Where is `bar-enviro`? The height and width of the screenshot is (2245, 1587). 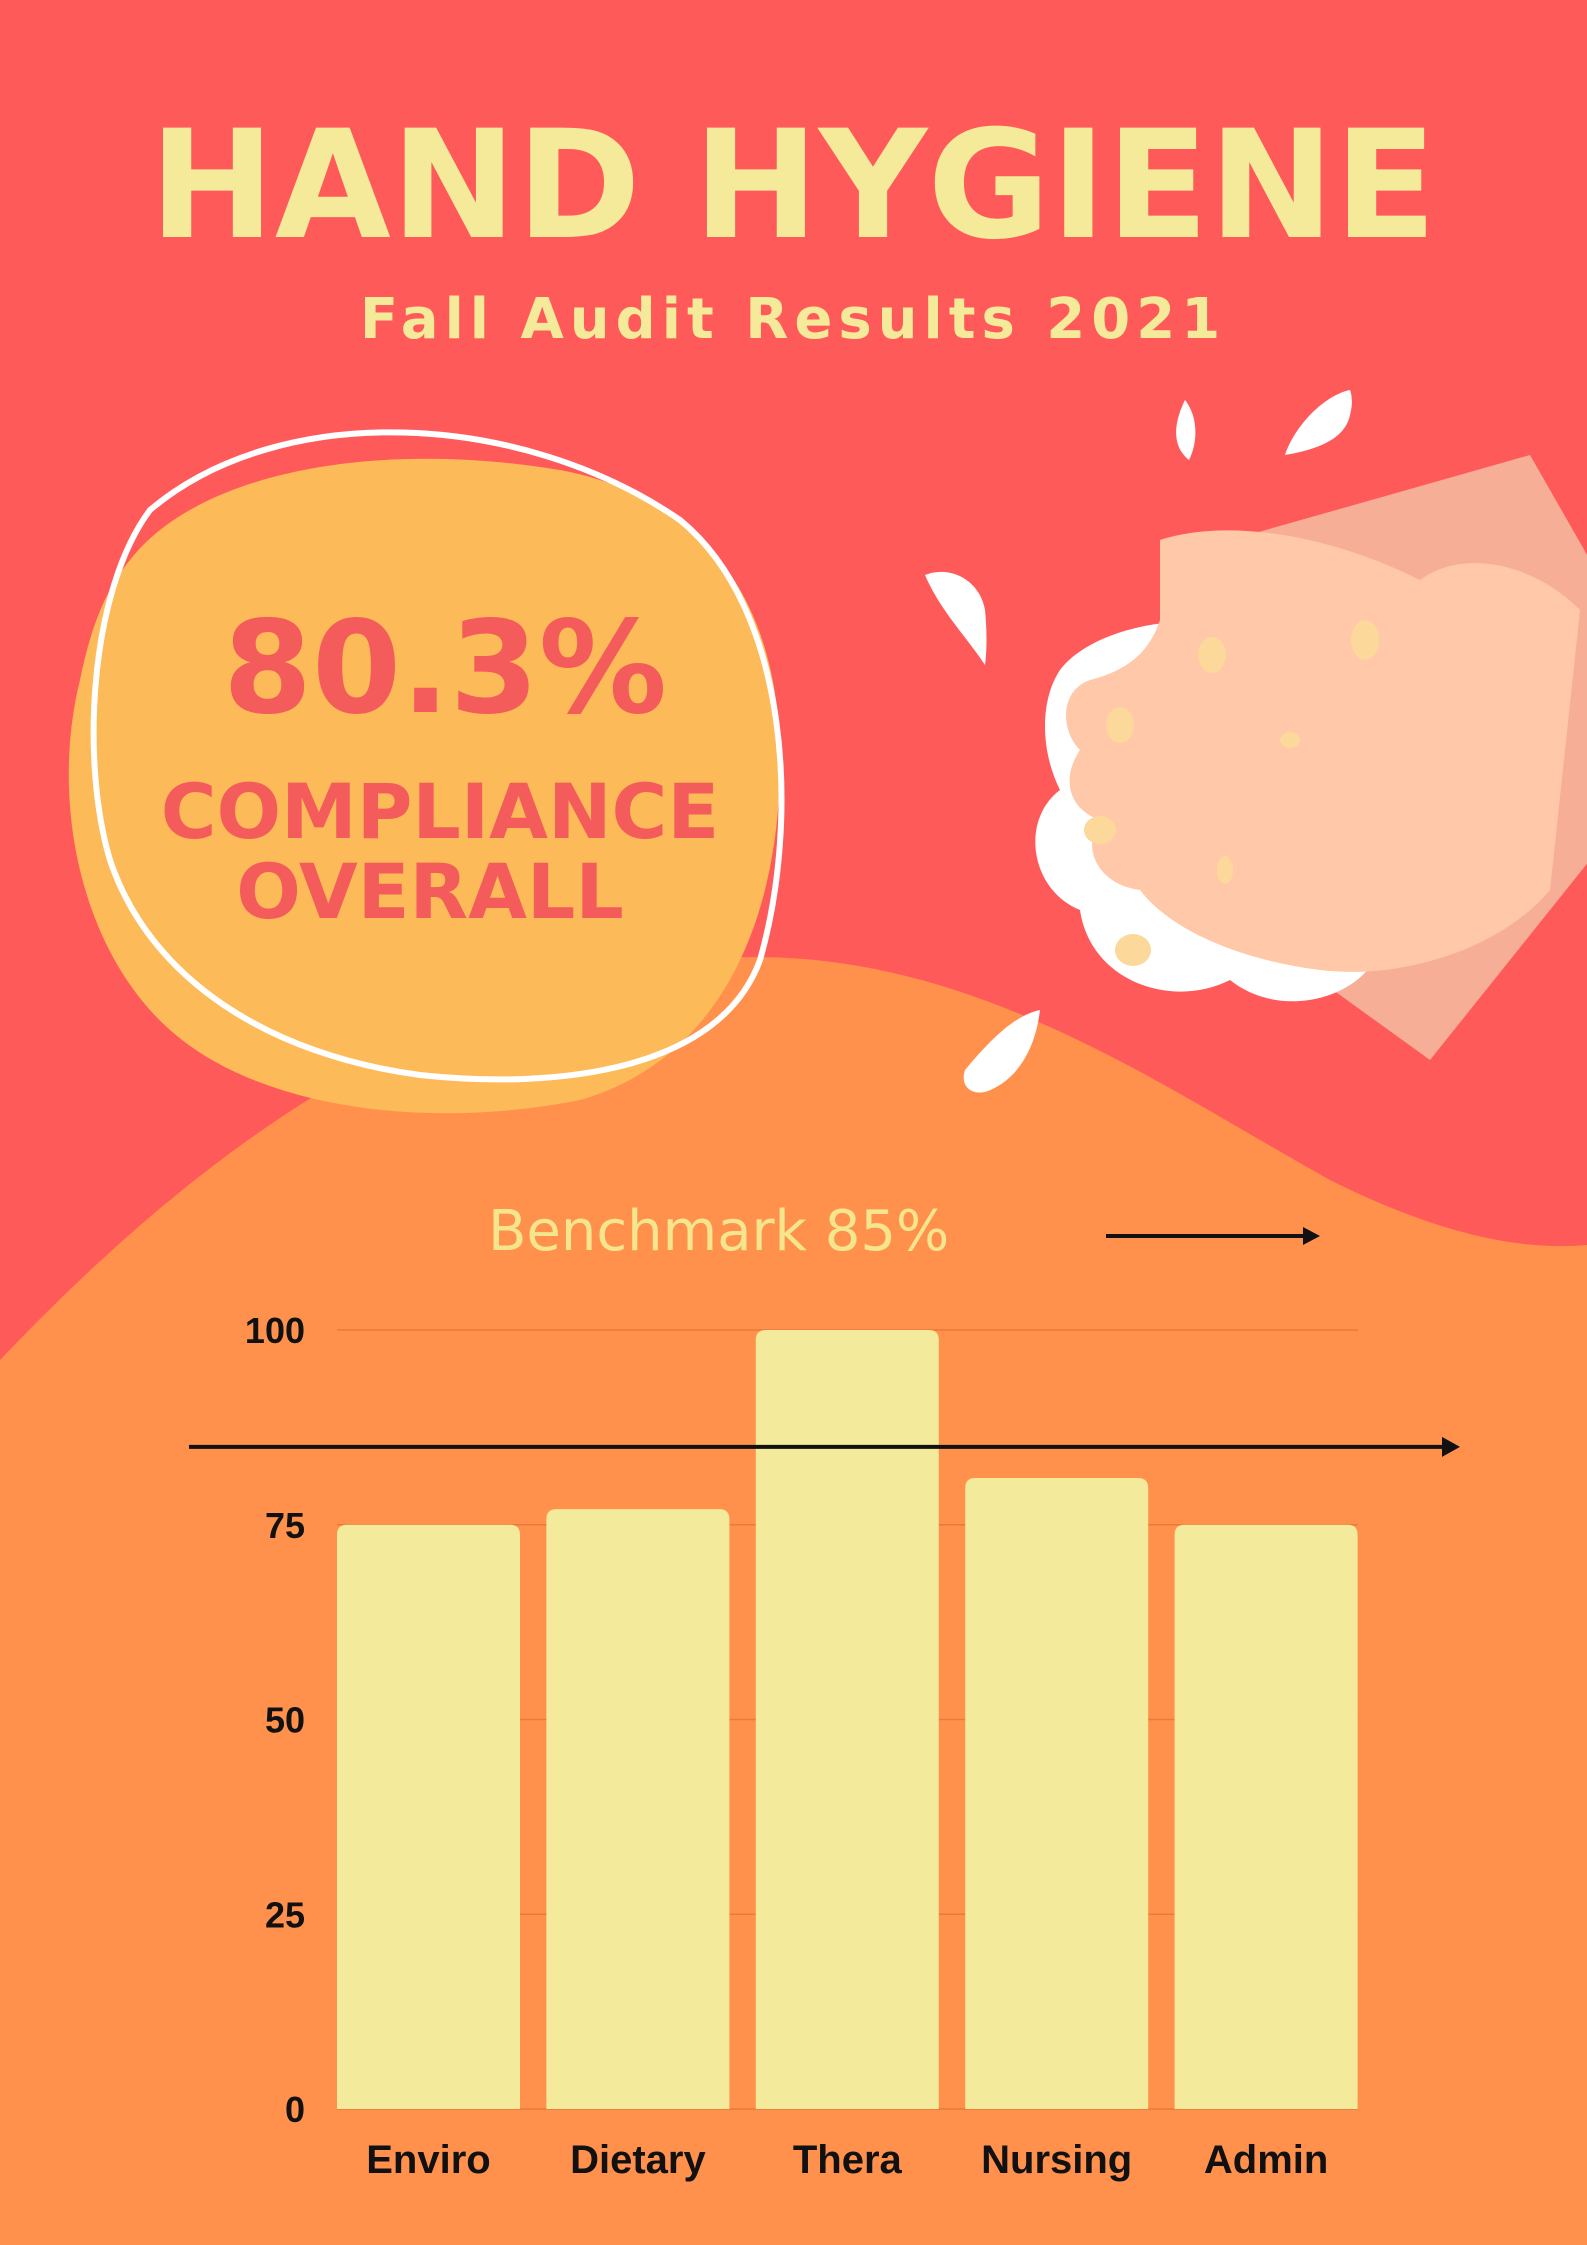
bar-enviro is located at coordinates (428, 1816).